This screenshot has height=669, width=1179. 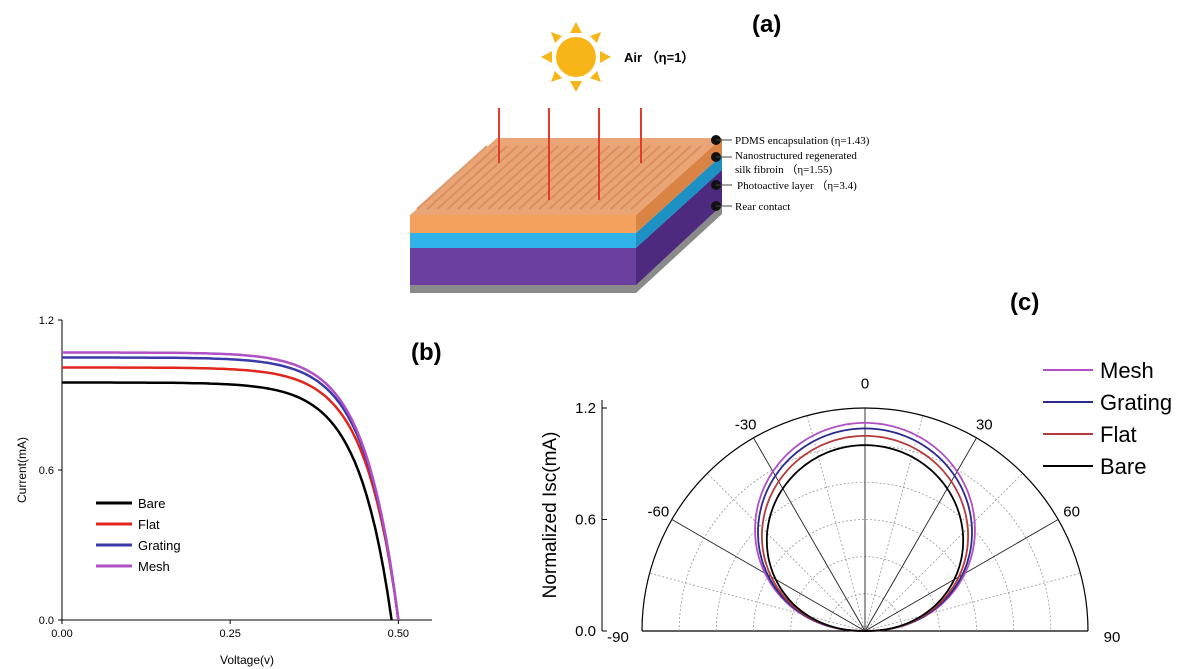 What do you see at coordinates (1112, 637) in the screenshot?
I see `c-angle-label: 90` at bounding box center [1112, 637].